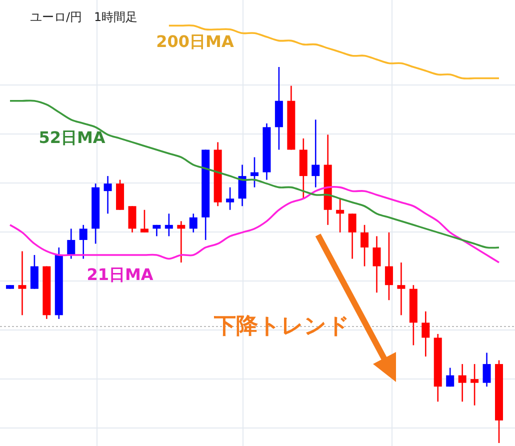  What do you see at coordinates (120, 274) in the screenshot?
I see `series-label: 21日MA` at bounding box center [120, 274].